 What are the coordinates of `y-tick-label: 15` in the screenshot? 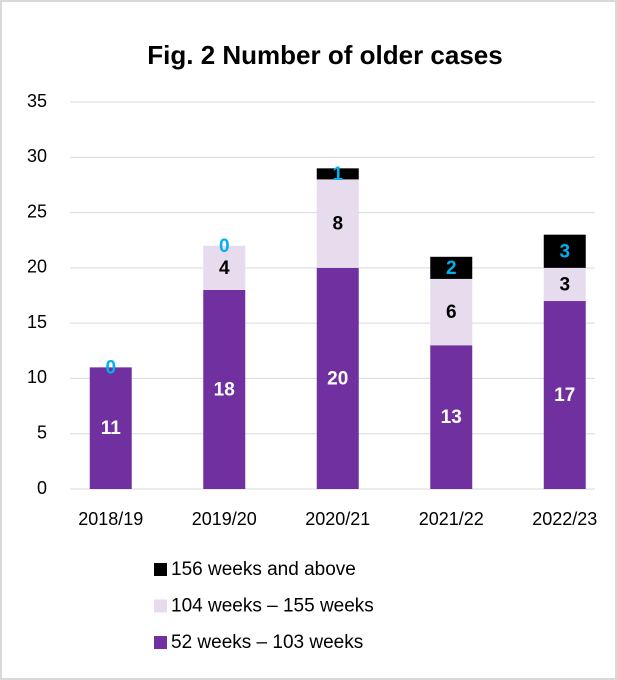 It's located at (37, 322).